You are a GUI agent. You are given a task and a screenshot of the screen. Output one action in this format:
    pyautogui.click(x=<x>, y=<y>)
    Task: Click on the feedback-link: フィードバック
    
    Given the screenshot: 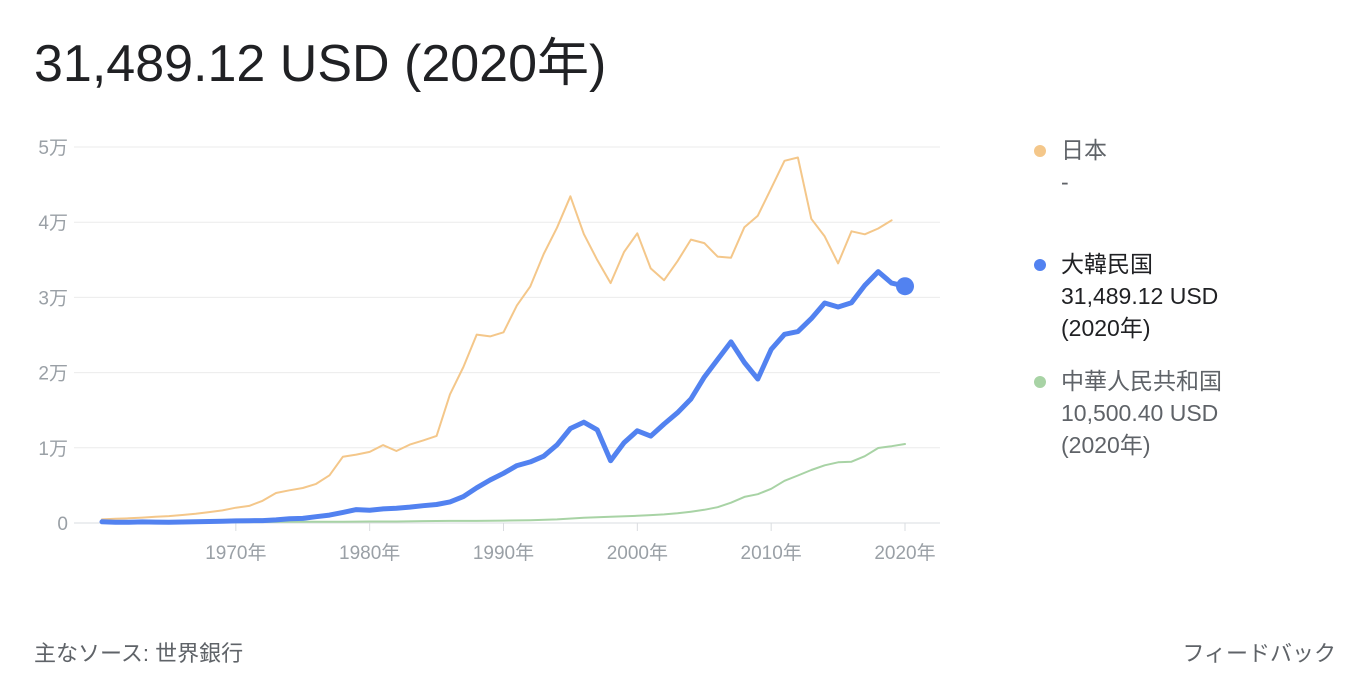 What is the action you would take?
    pyautogui.click(x=1259, y=653)
    